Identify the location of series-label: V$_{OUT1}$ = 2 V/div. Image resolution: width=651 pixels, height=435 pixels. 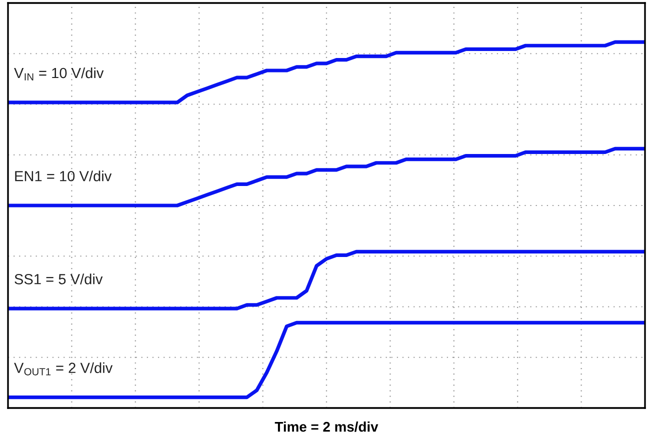
(63, 369).